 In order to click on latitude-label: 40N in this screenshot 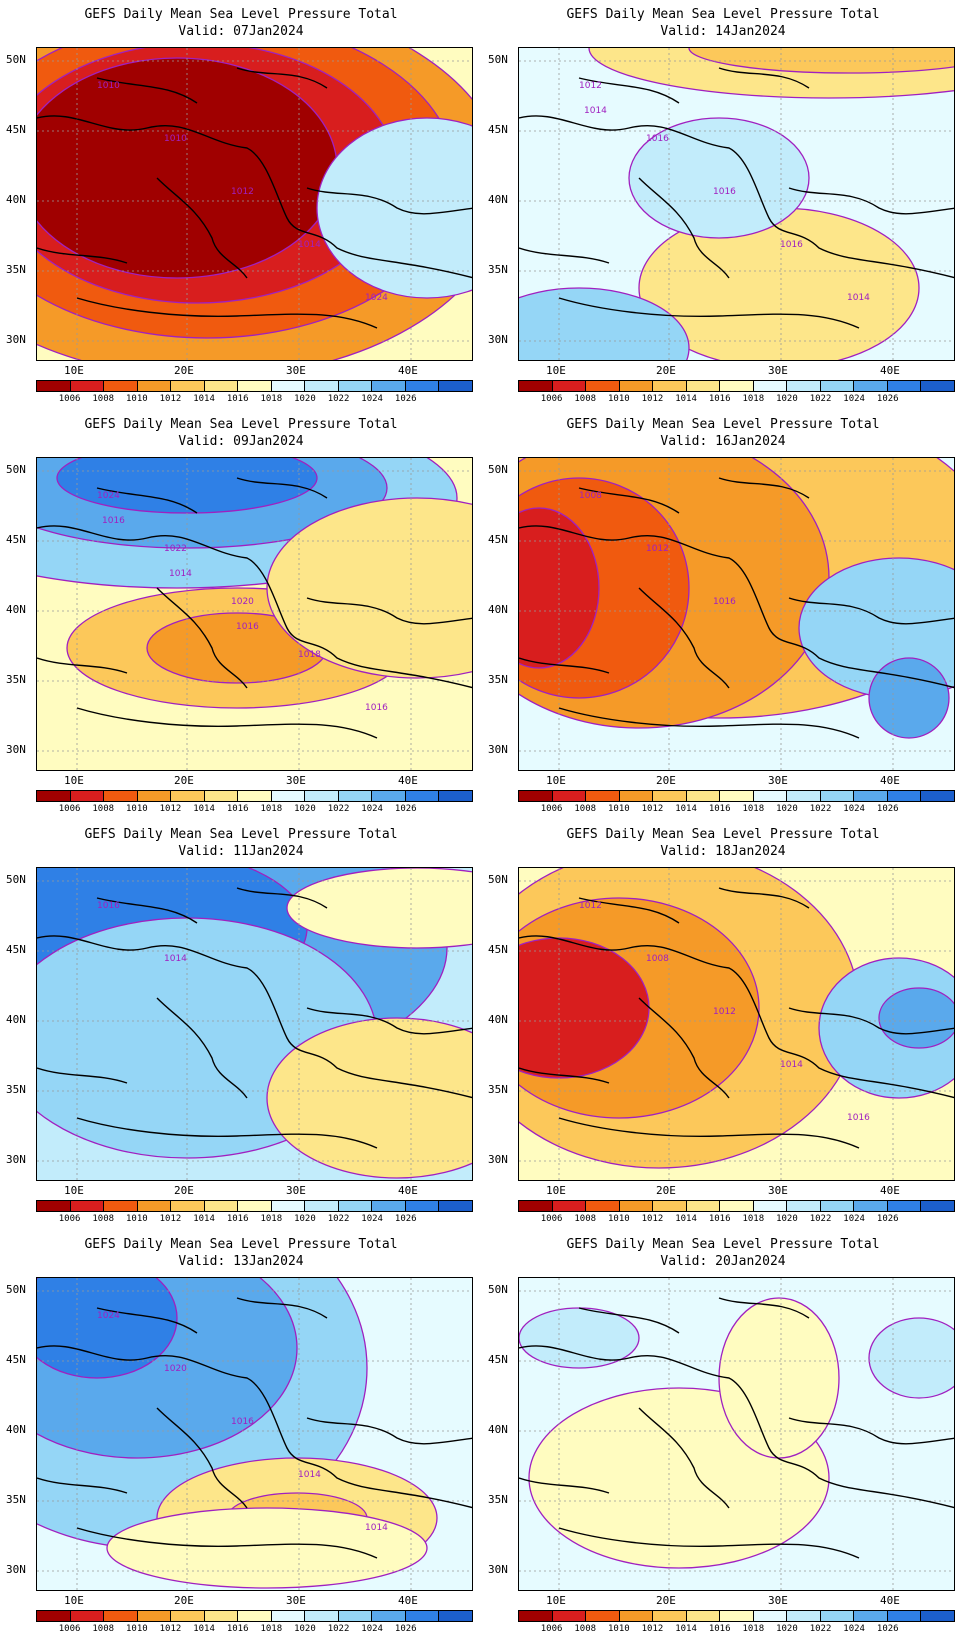, I will do `click(16, 1019)`.